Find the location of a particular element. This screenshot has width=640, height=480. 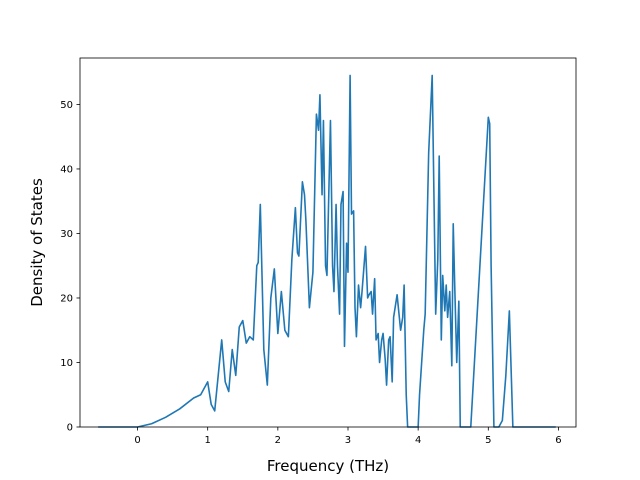

y-tick-label: 40 is located at coordinates (66, 169).